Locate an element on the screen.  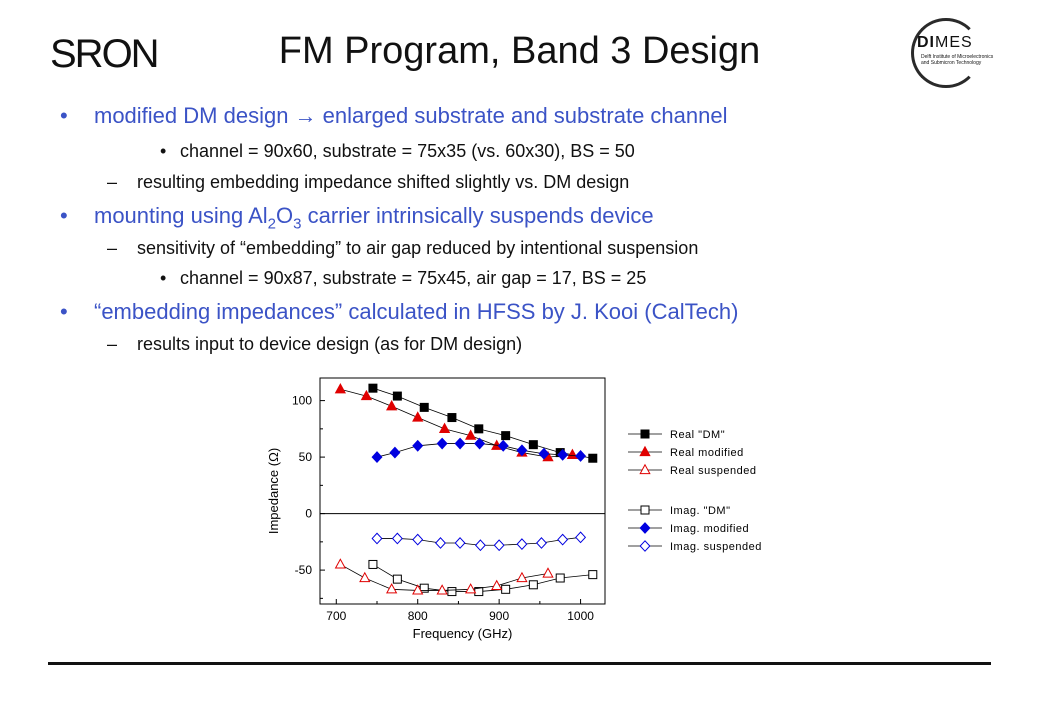
x-tick-label: 800 is located at coordinates (418, 616).